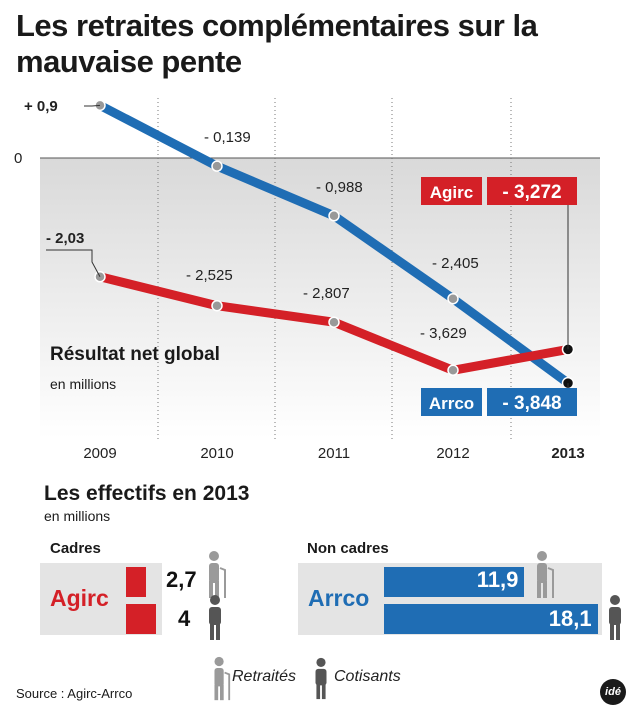 The width and height of the screenshot is (640, 711). Describe the element at coordinates (491, 619) in the screenshot. I see `arrco-cotisants-bar` at that location.